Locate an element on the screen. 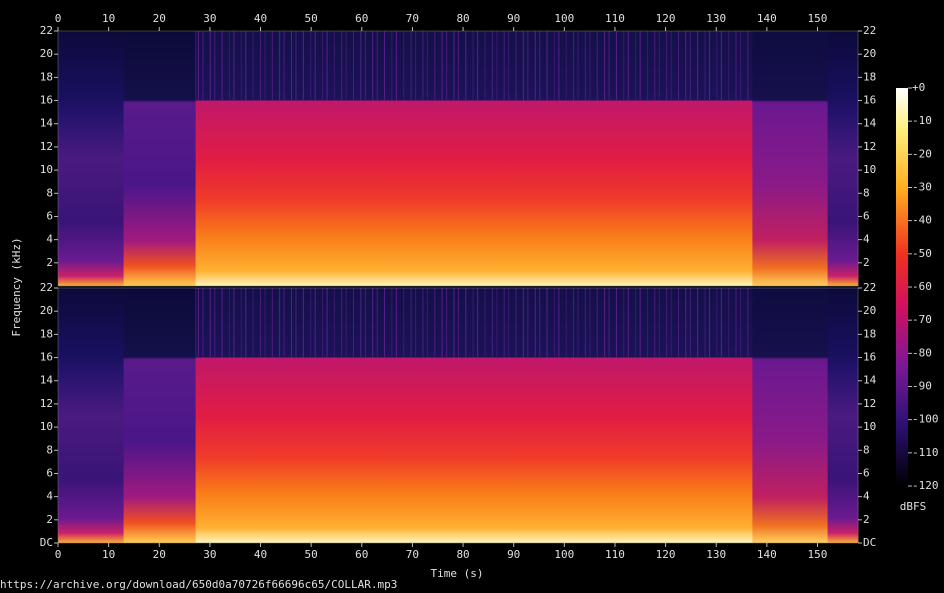 This screenshot has height=593, width=944. colorbar-tick-label: -80 is located at coordinates (922, 352).